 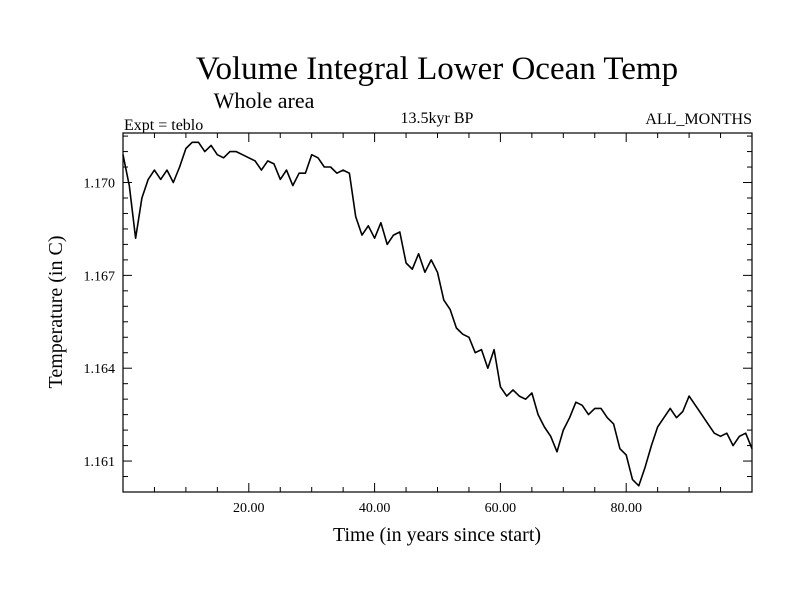 What do you see at coordinates (375, 508) in the screenshot?
I see `x-tick-label: 40.00` at bounding box center [375, 508].